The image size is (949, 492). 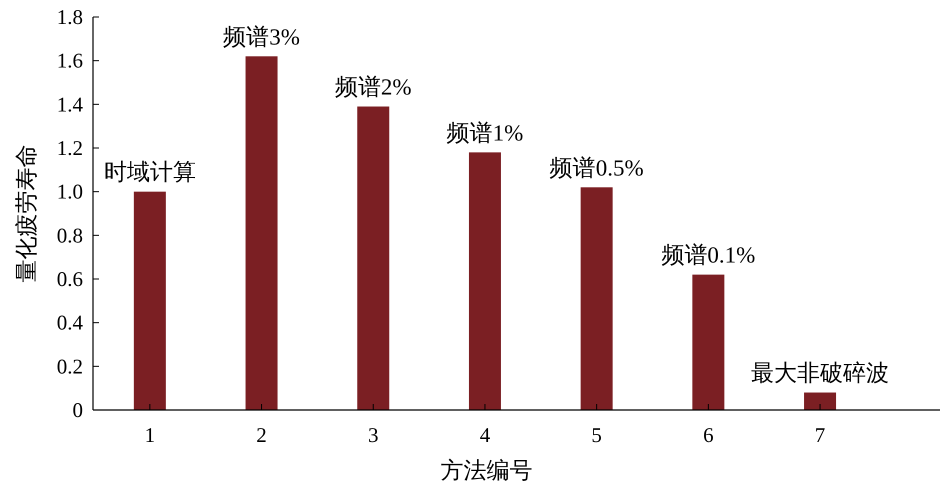 I want to click on y-tick-label: 1.0, so click(x=69, y=192).